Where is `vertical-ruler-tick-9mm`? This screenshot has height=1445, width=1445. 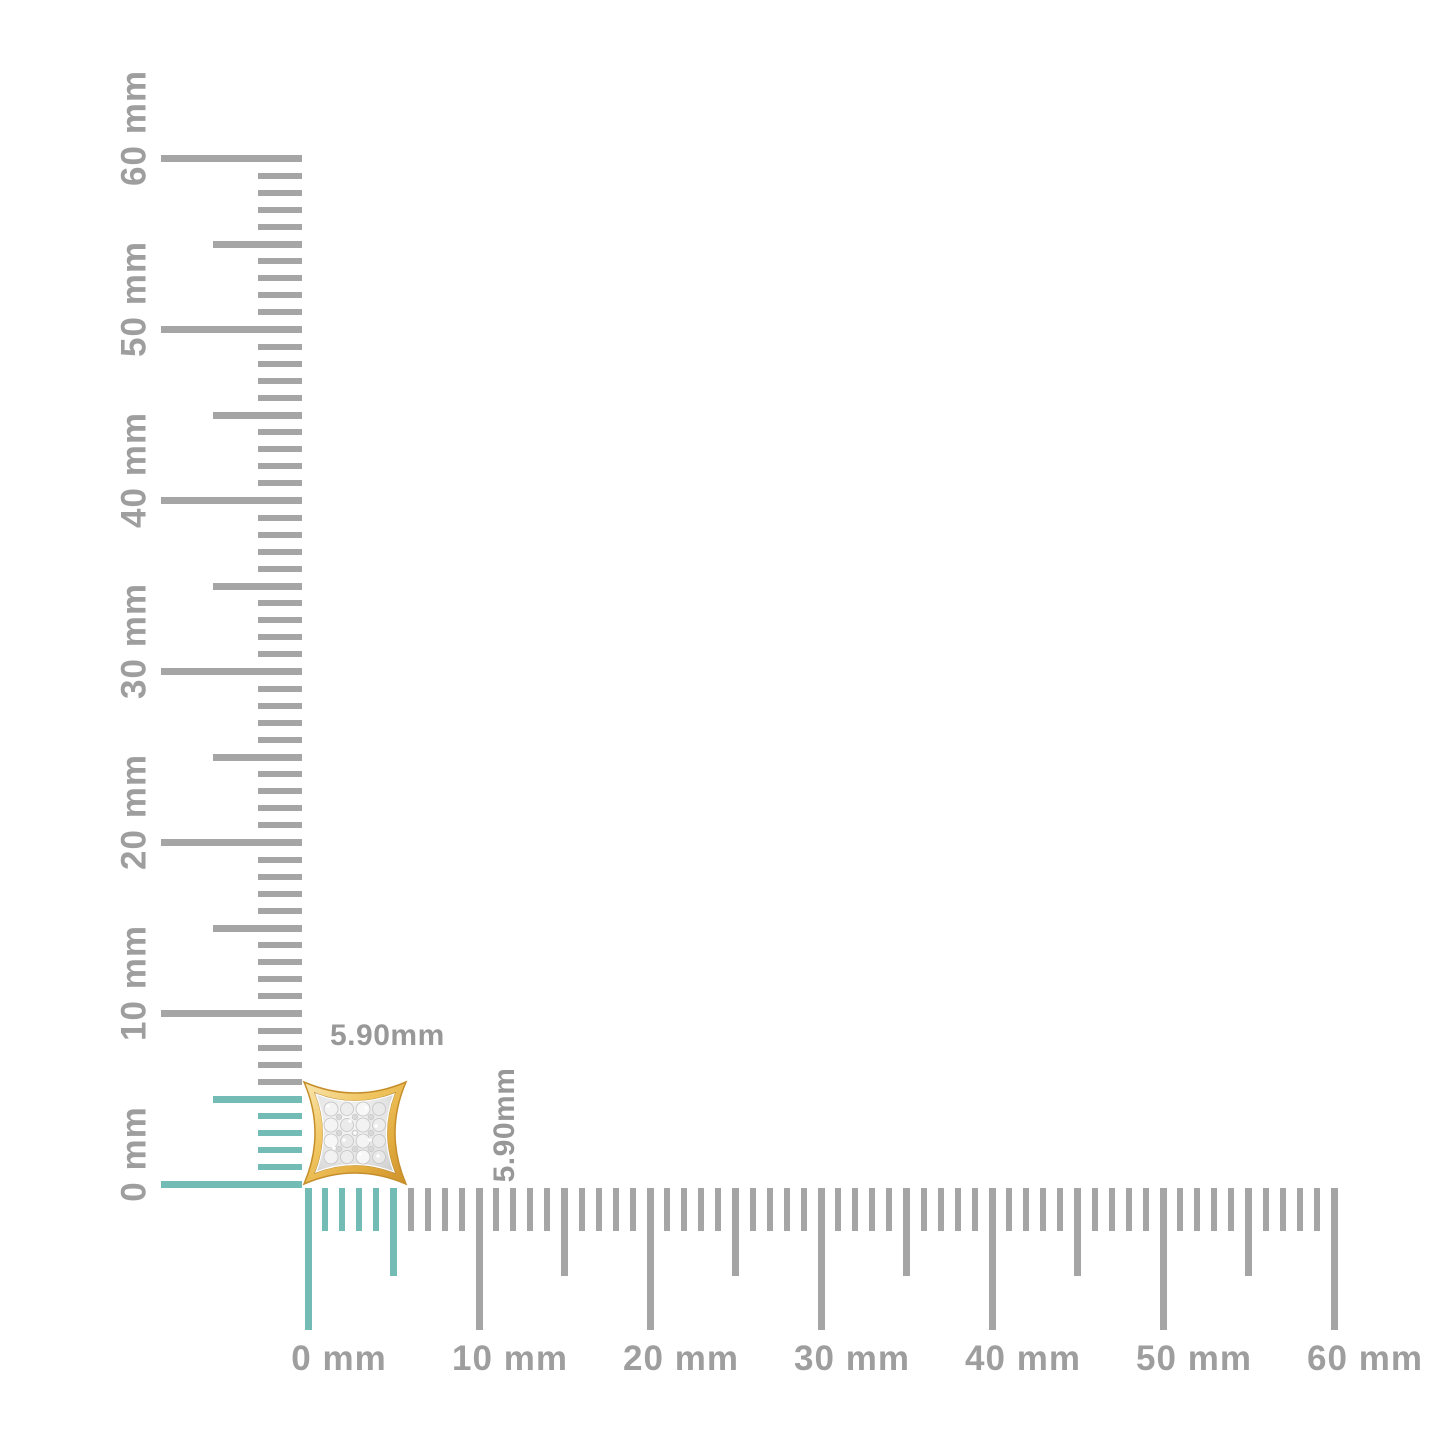
vertical-ruler-tick-9mm is located at coordinates (280, 1030).